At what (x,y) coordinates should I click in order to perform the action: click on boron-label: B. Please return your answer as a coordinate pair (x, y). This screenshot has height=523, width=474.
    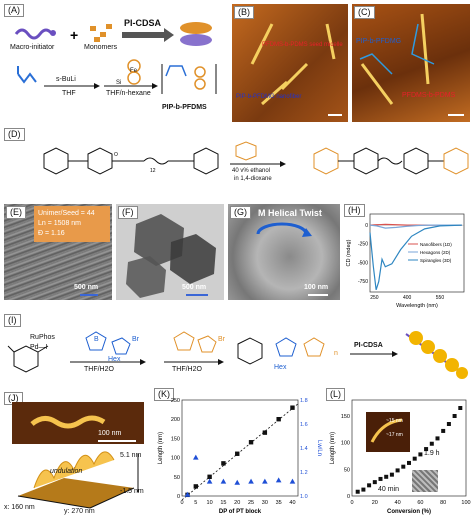
    Looking at the image, I should click on (96, 339).